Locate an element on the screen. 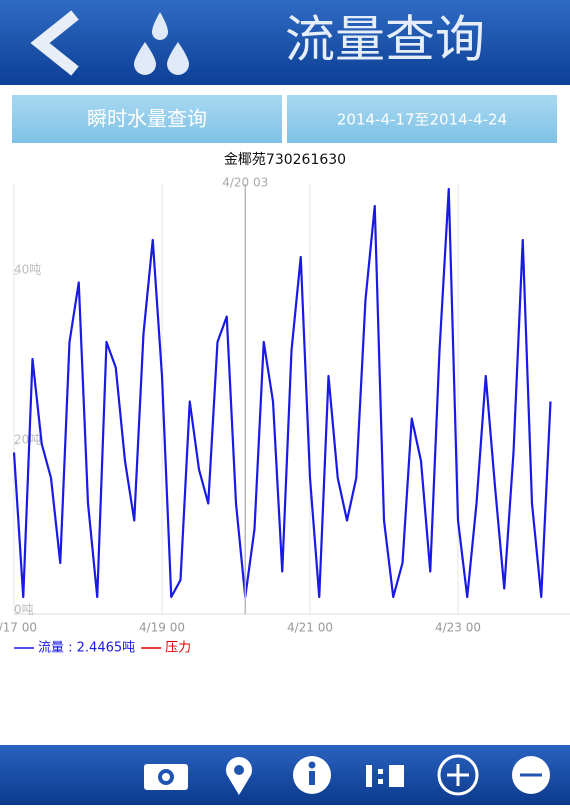 This screenshot has width=570, height=809. range-button is located at coordinates (422, 119).